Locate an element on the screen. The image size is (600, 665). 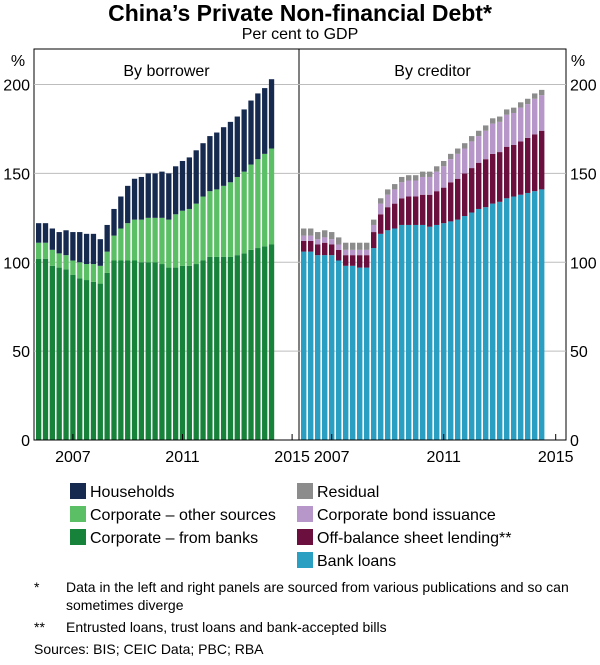
legend-label: Residual is located at coordinates (348, 492).